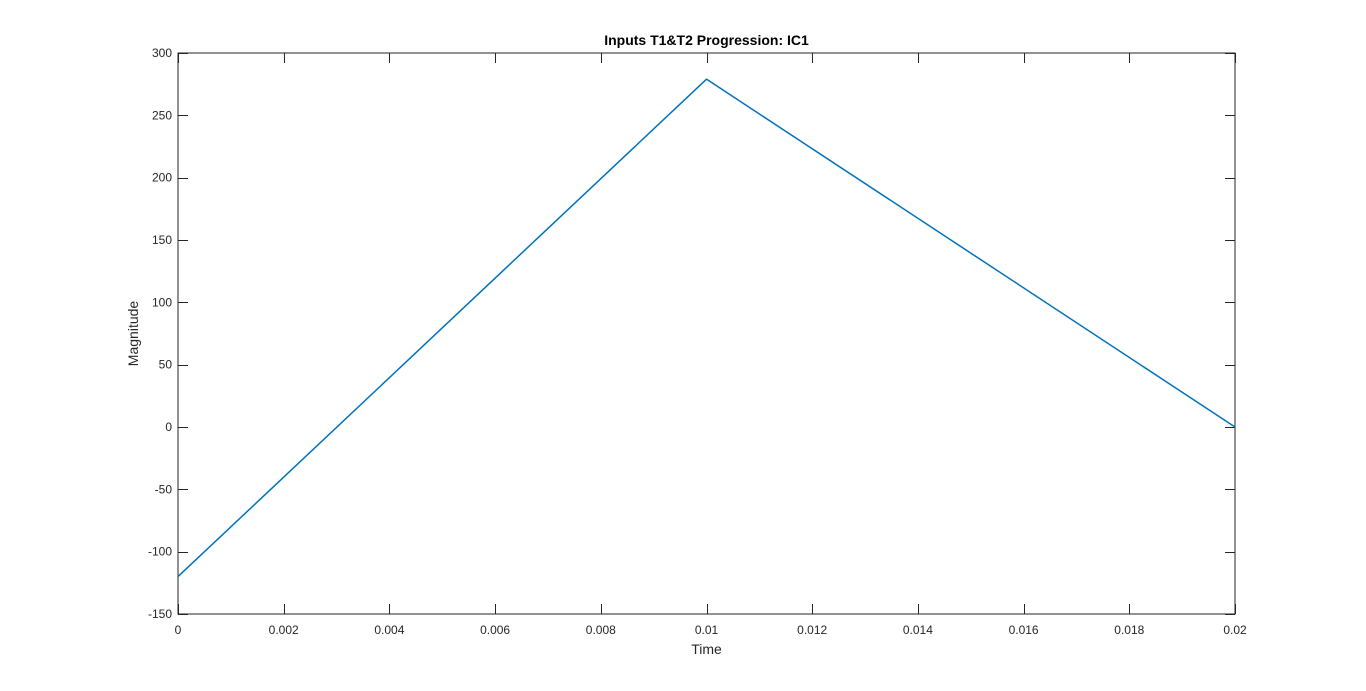 Image resolution: width=1366 pixels, height=691 pixels. What do you see at coordinates (284, 630) in the screenshot?
I see `x-tick-label: 0.002` at bounding box center [284, 630].